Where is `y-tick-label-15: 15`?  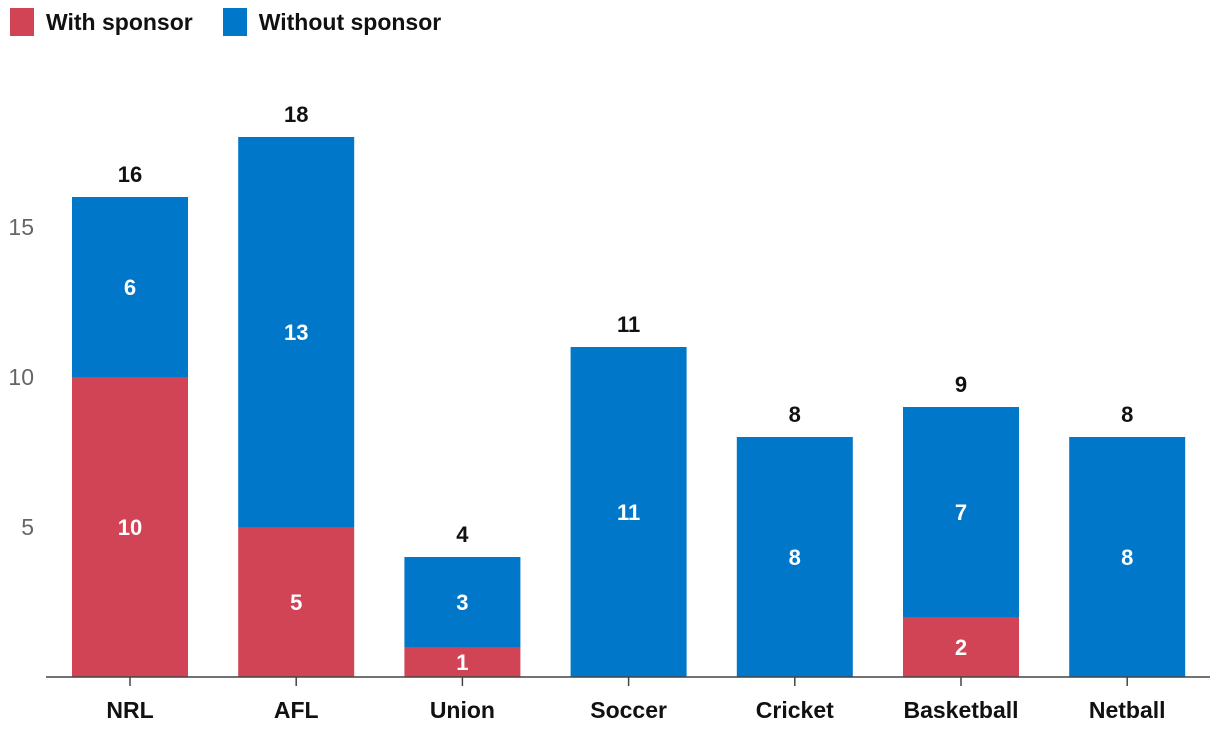
y-tick-label-15: 15 is located at coordinates (21, 227).